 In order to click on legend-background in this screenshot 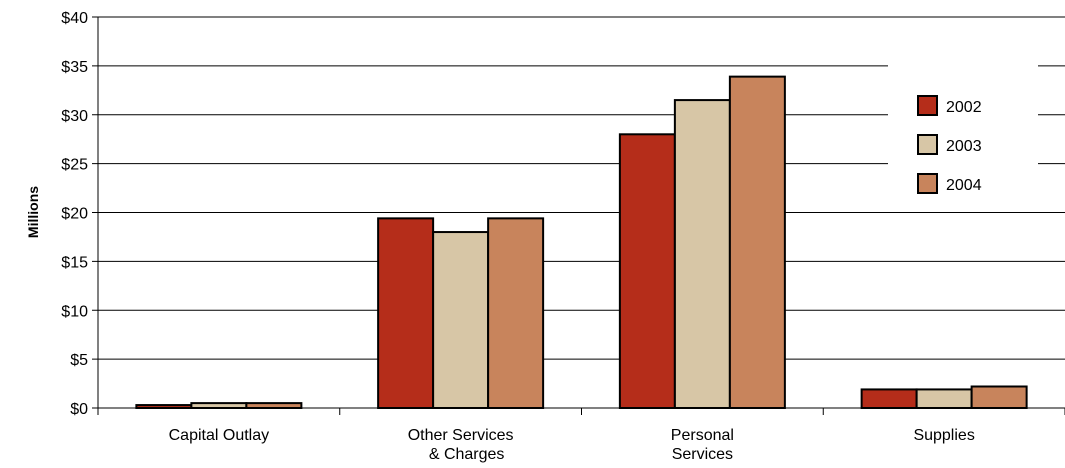, I will do `click(963, 132)`.